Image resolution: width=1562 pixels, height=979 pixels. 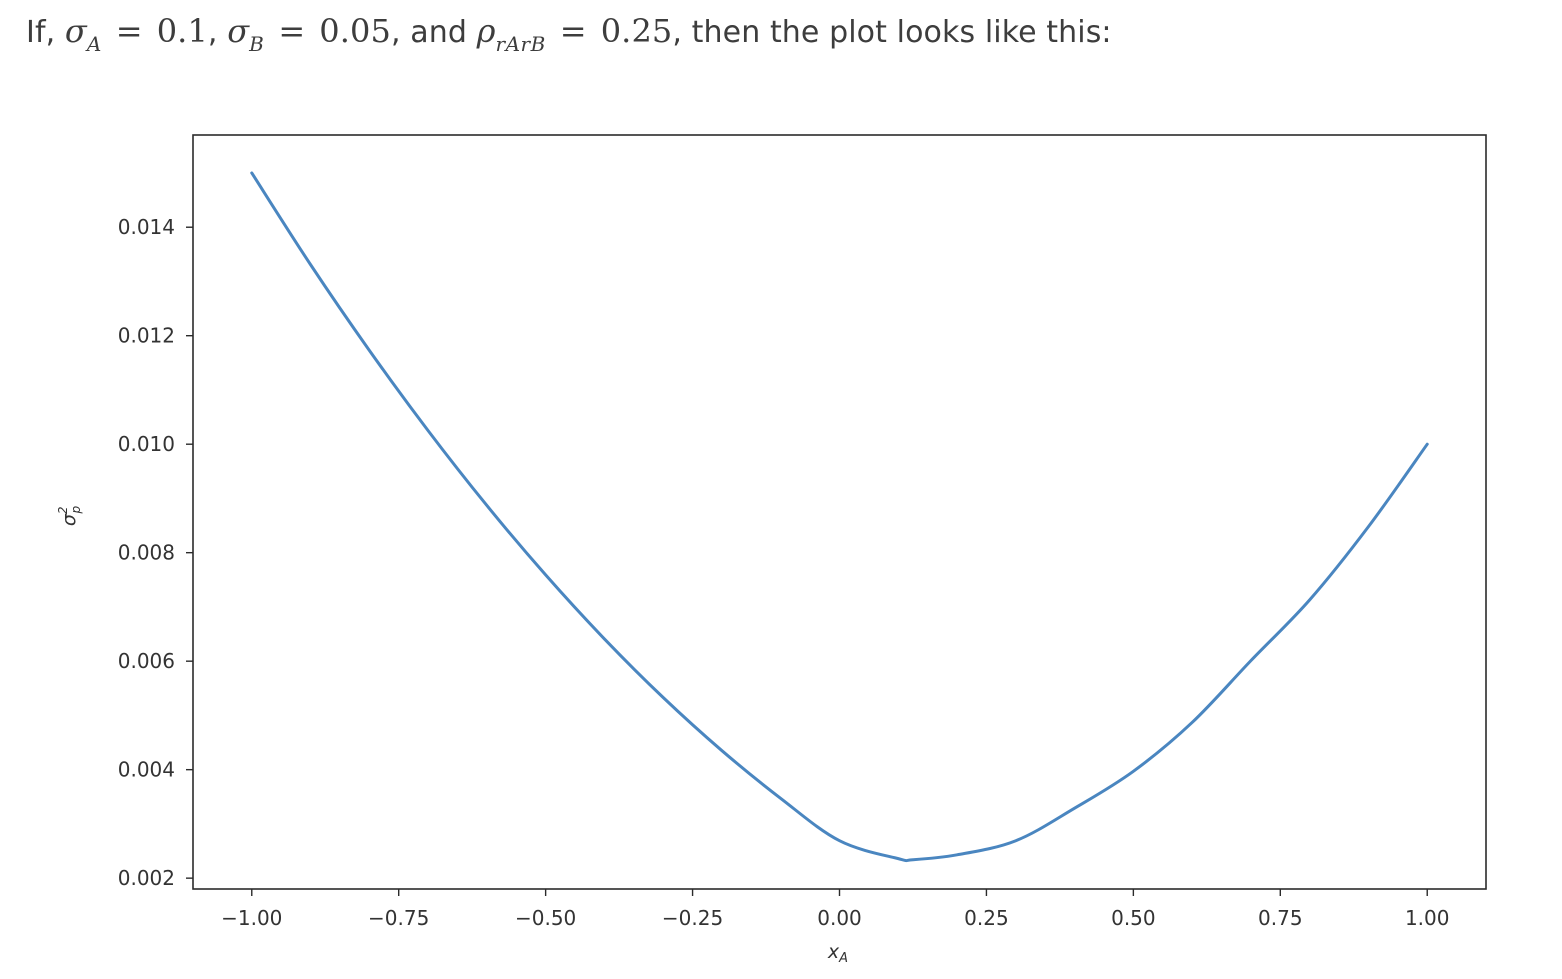 What do you see at coordinates (146, 227) in the screenshot?
I see `y-tick-label: 0.014` at bounding box center [146, 227].